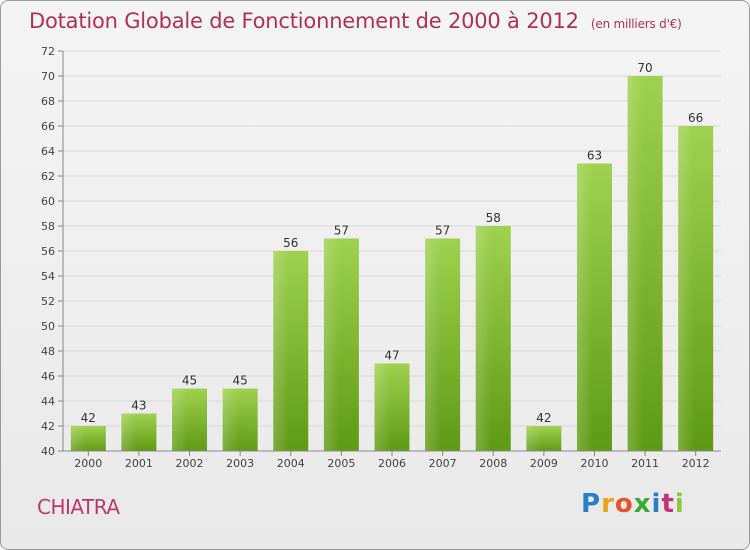 The height and width of the screenshot is (550, 750). Describe the element at coordinates (48, 176) in the screenshot. I see `ytick-label-62: 62` at that location.